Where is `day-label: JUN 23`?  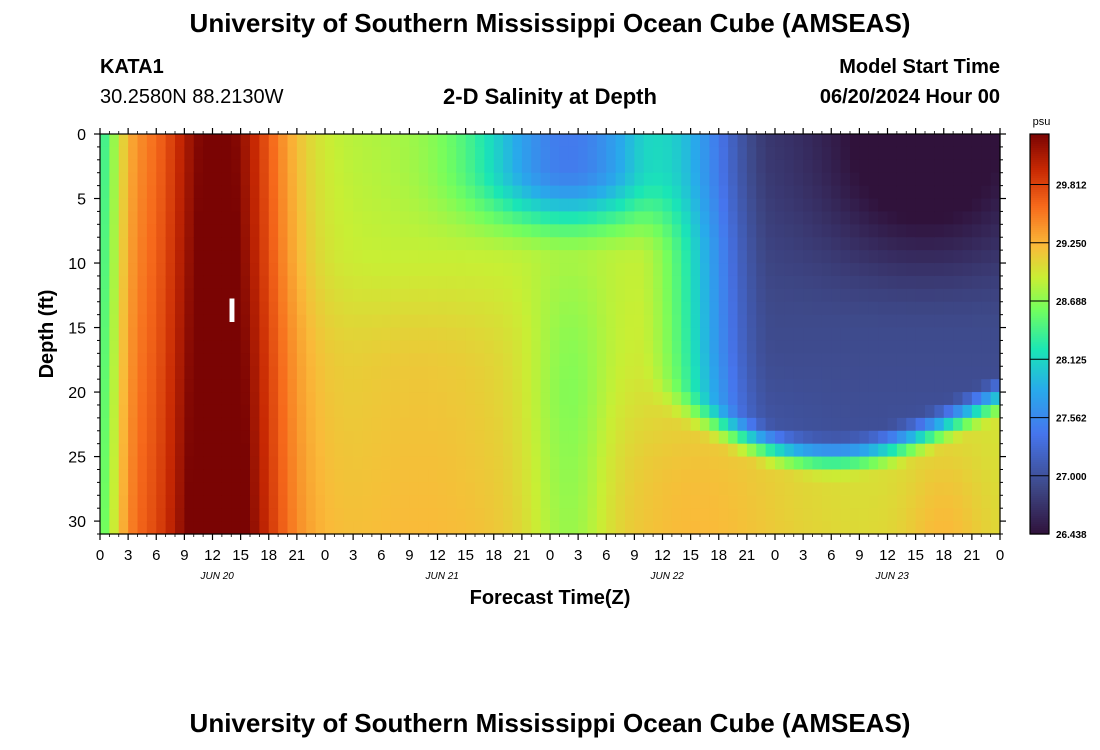
day-label: JUN 23 is located at coordinates (892, 576).